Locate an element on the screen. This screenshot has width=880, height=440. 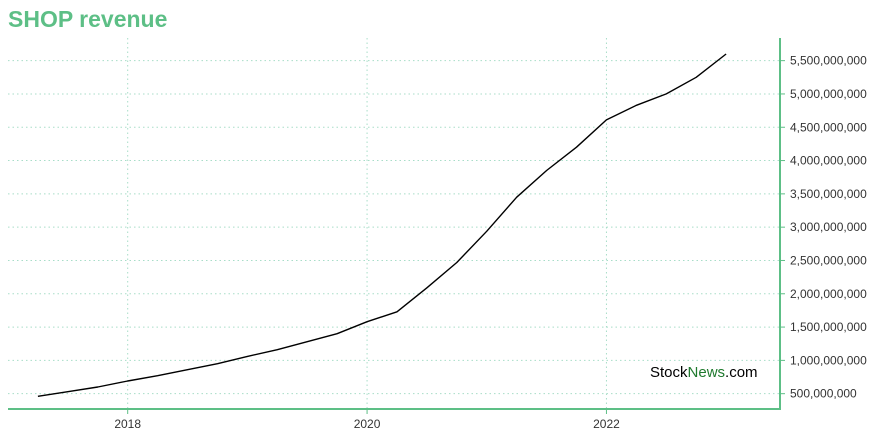
y-tick-label: 4,500,000,000 is located at coordinates (828, 127).